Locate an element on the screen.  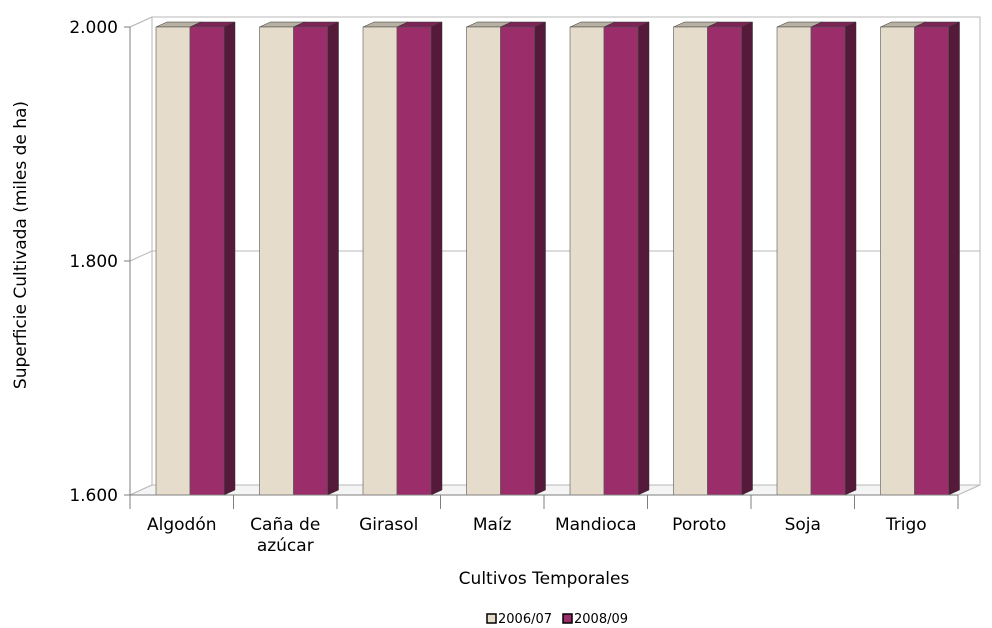
y-tick-label: 1.800 is located at coordinates (93, 262).